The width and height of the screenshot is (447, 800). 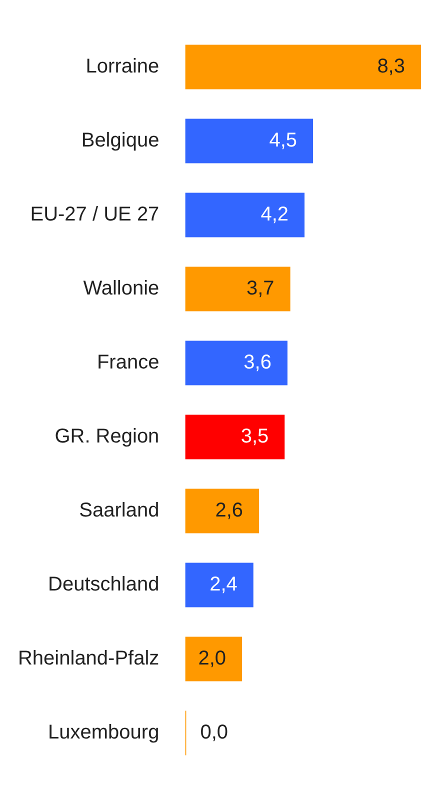 What do you see at coordinates (123, 67) in the screenshot?
I see `y-tick-label: Lorraine` at bounding box center [123, 67].